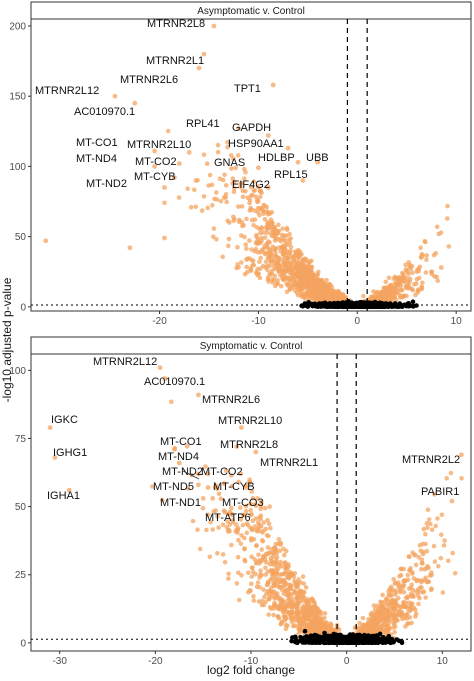 This screenshot has height=681, width=474. Describe the element at coordinates (247, 89) in the screenshot. I see `gene-label: TPT1` at that location.